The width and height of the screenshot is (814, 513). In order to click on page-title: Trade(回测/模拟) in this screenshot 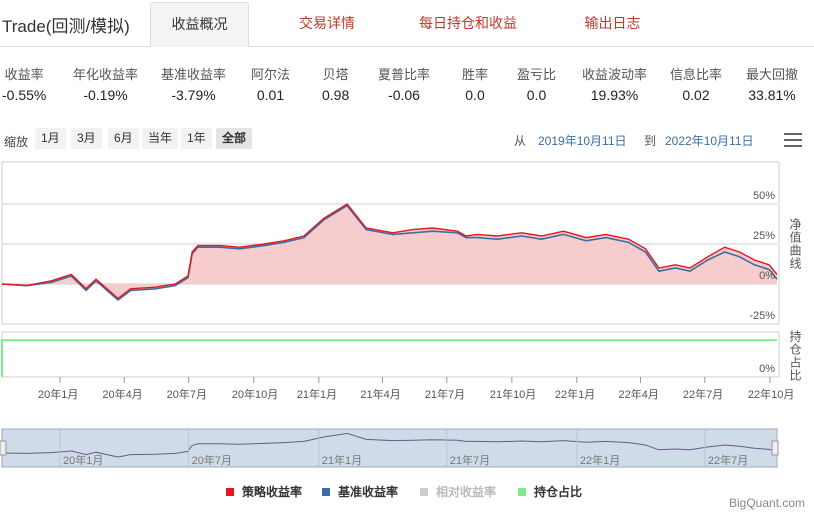, I will do `click(66, 26)`.